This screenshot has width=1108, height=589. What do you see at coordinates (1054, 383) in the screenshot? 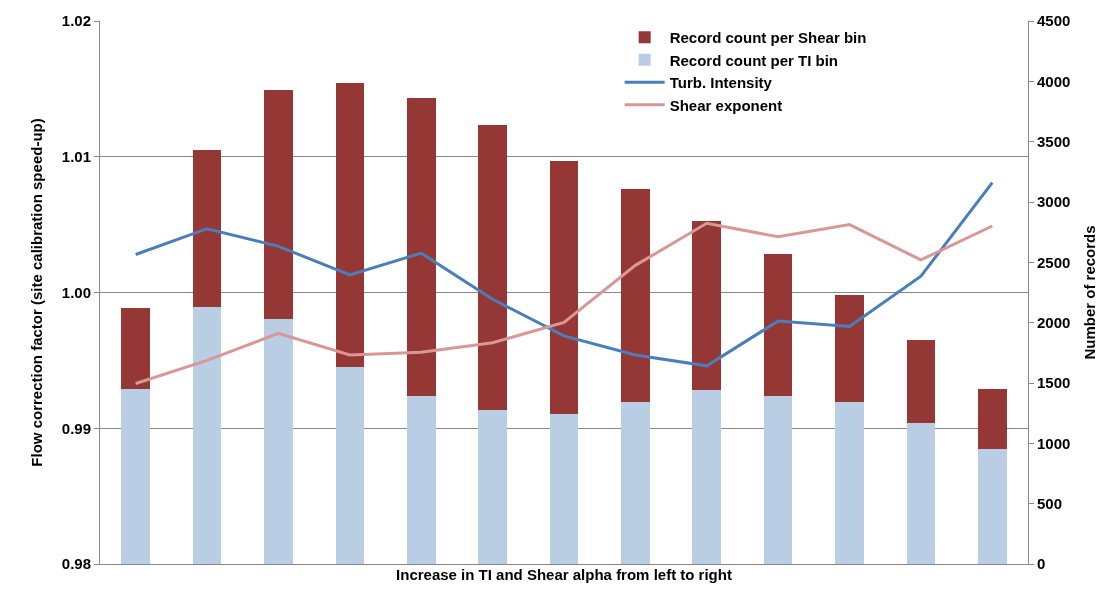
I see `y2-tick-label: 1500` at bounding box center [1054, 383].